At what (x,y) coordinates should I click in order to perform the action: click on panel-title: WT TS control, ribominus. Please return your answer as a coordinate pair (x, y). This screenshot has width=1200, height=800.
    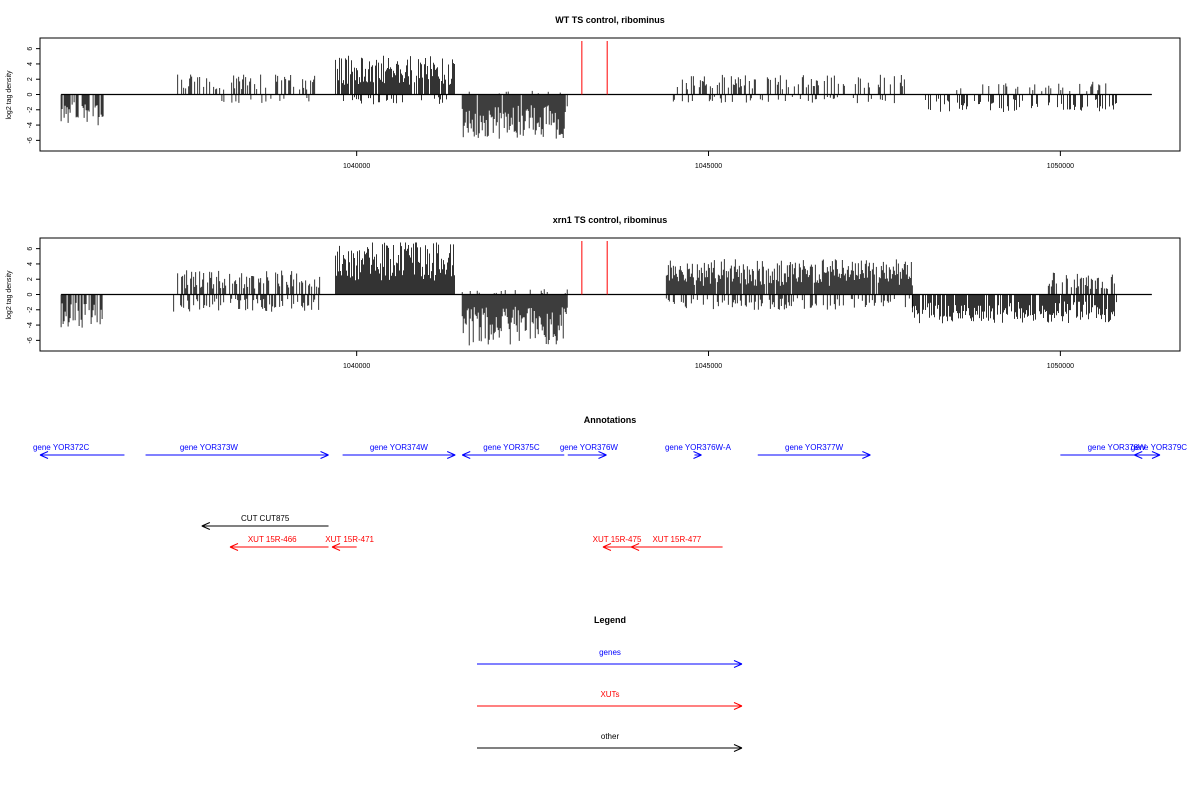
    Looking at the image, I should click on (610, 20).